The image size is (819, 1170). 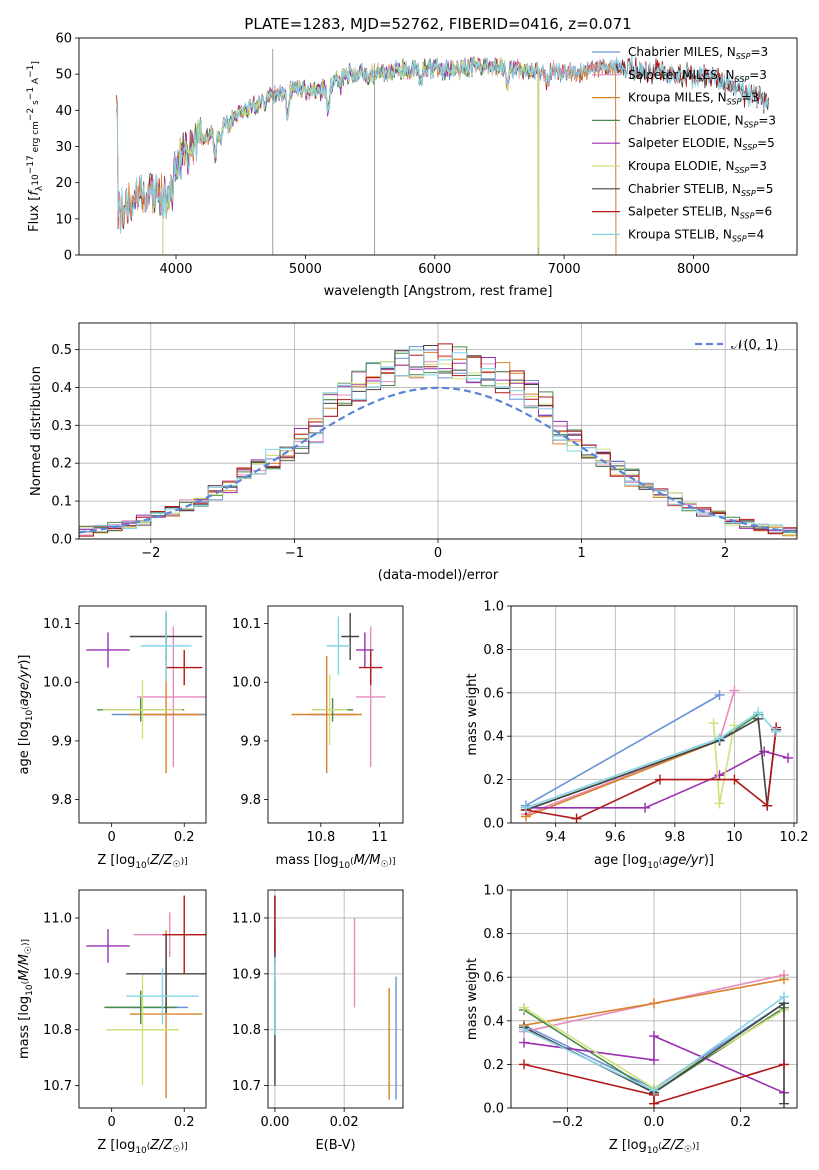 I want to click on legend-label-text: Salpeter MILES, N, so click(x=681, y=75).